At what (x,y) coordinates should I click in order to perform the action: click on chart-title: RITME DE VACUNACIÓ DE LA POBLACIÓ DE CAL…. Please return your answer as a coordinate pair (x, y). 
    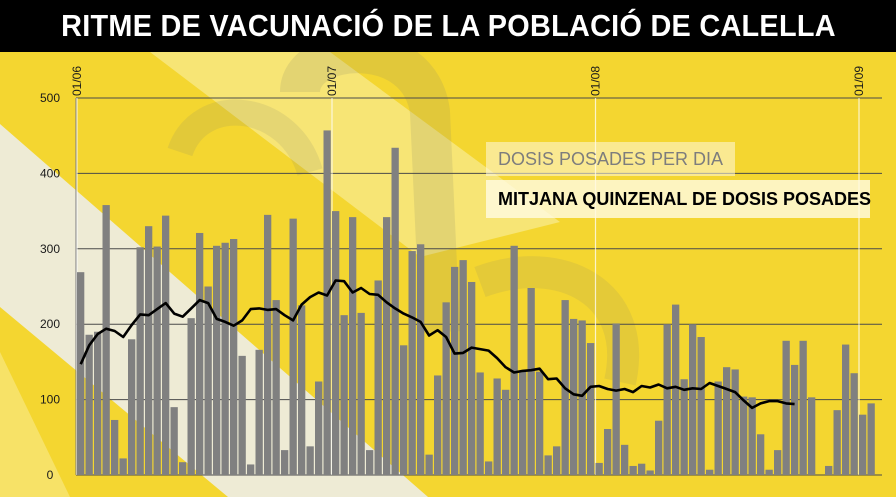
    Looking at the image, I should click on (448, 25).